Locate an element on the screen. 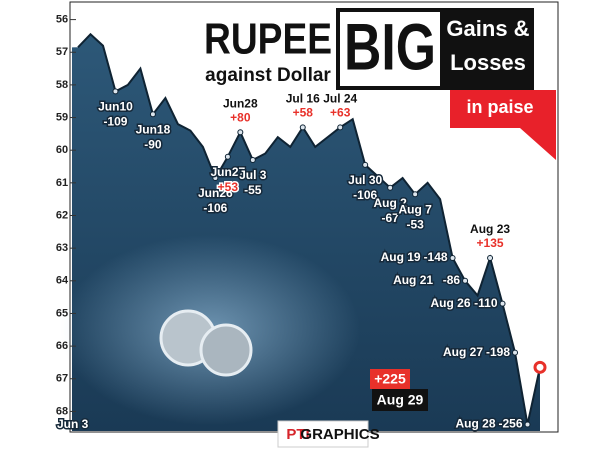  change-label: -67 is located at coordinates (390, 218).